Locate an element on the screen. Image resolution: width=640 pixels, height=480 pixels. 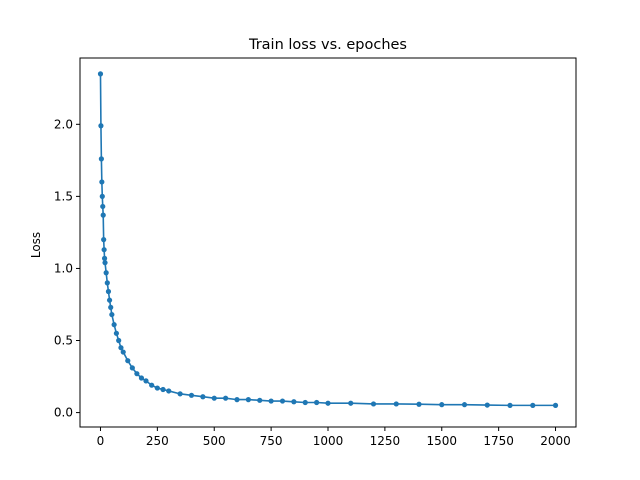
x-axis-ticks: 0 250 500 750 1000 1250 1500 1750 2000 is located at coordinates (334, 437).